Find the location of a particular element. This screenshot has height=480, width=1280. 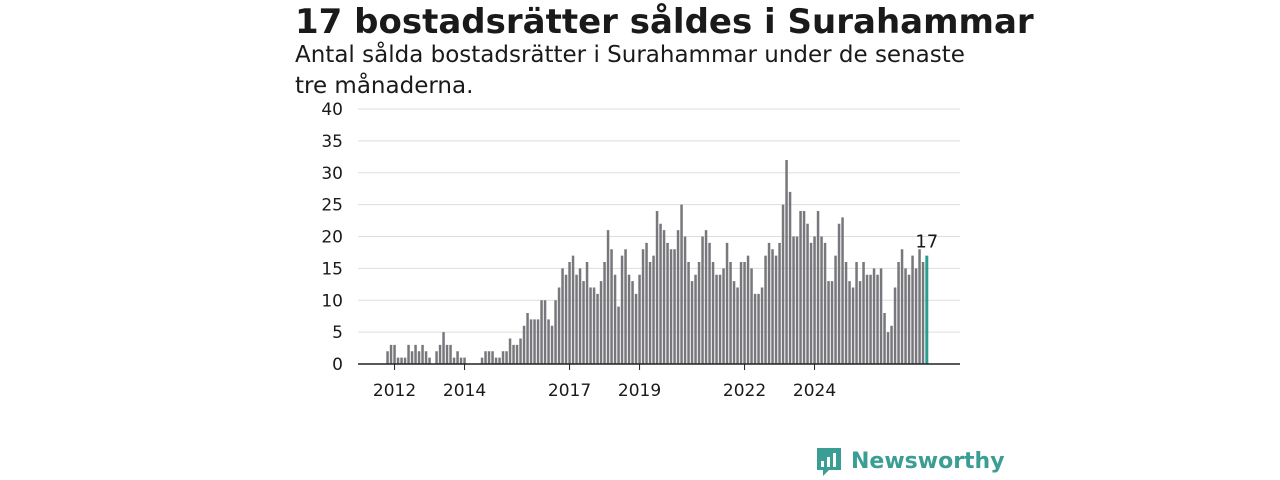

last-value-label: 17 is located at coordinates (926, 242).